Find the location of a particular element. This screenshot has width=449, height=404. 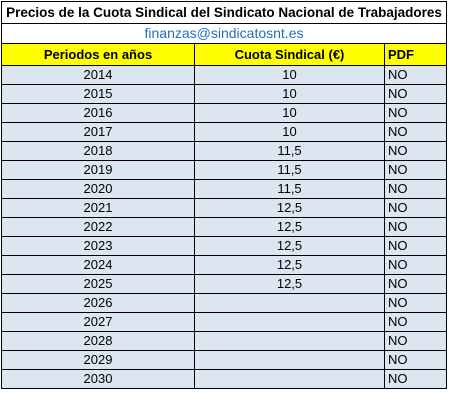

year-cell: 2014 is located at coordinates (98, 75).